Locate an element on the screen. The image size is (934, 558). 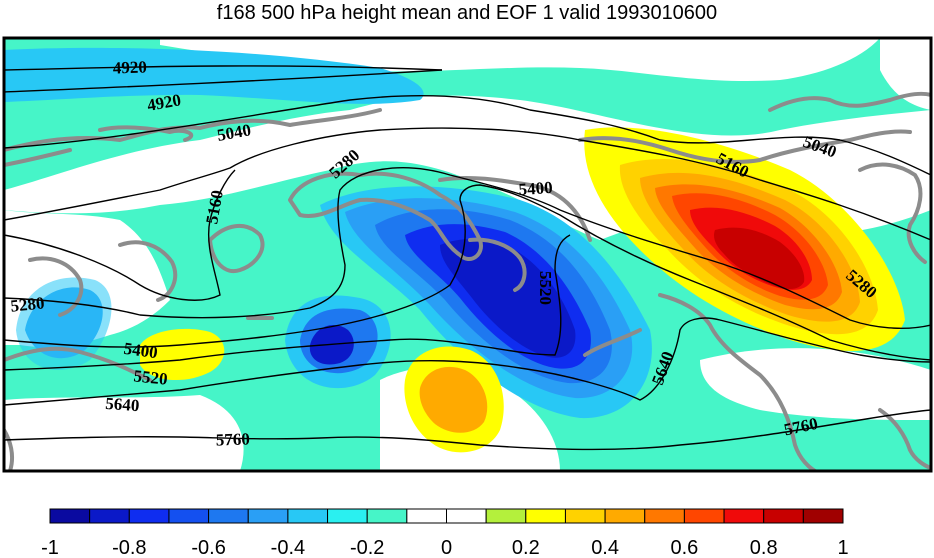
colorbar-tick-label: 1 is located at coordinates (842, 547).